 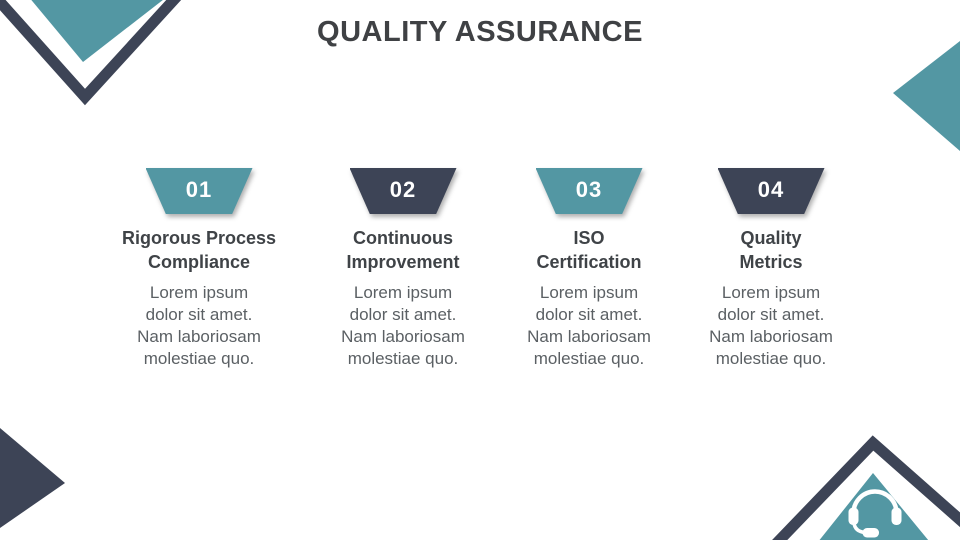 I want to click on headset-right-earcup, so click(x=896, y=516).